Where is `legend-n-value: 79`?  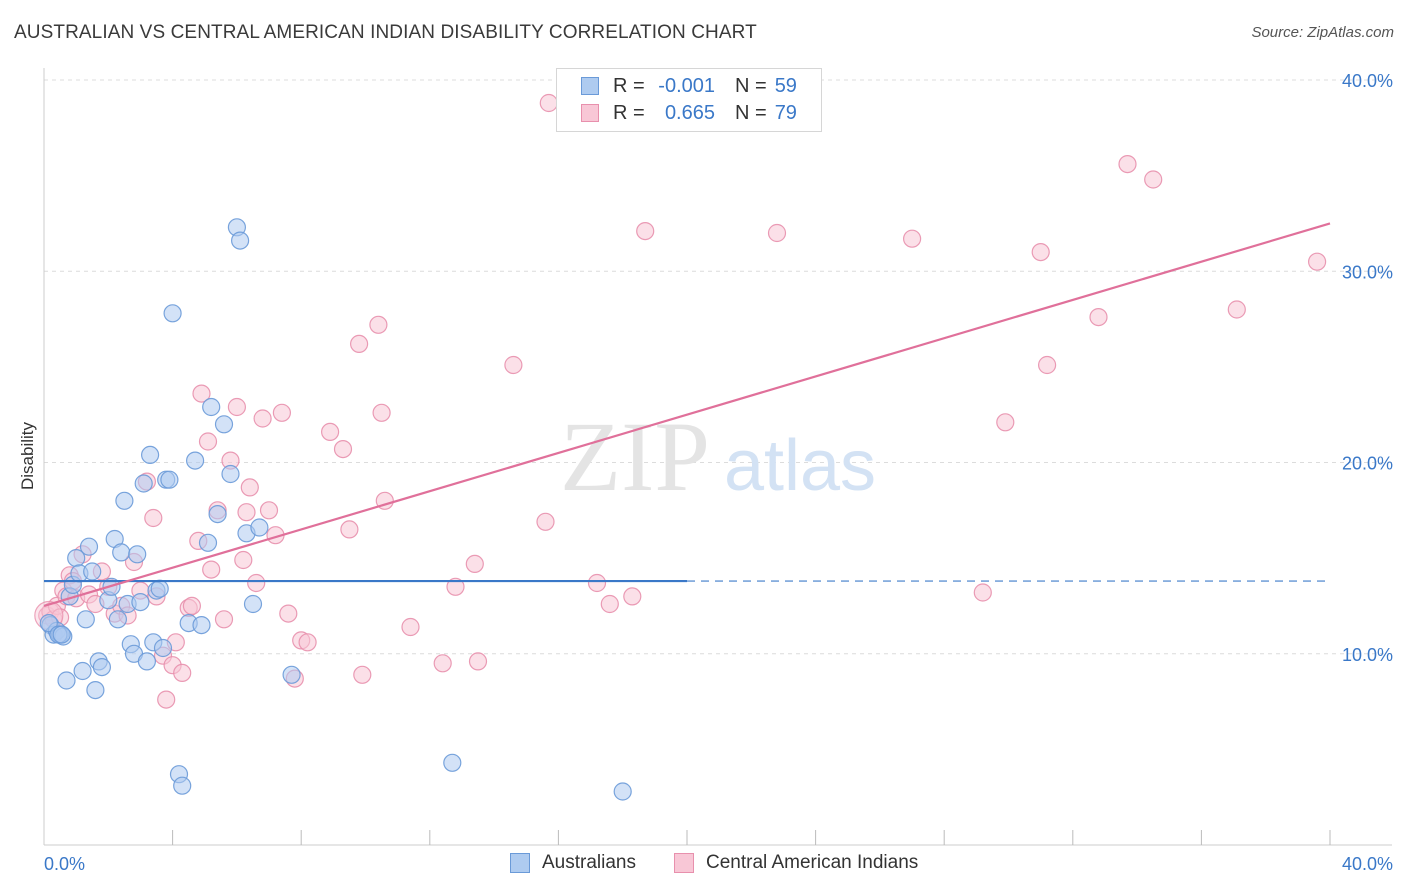 legend-n-value: 79 is located at coordinates (785, 112).